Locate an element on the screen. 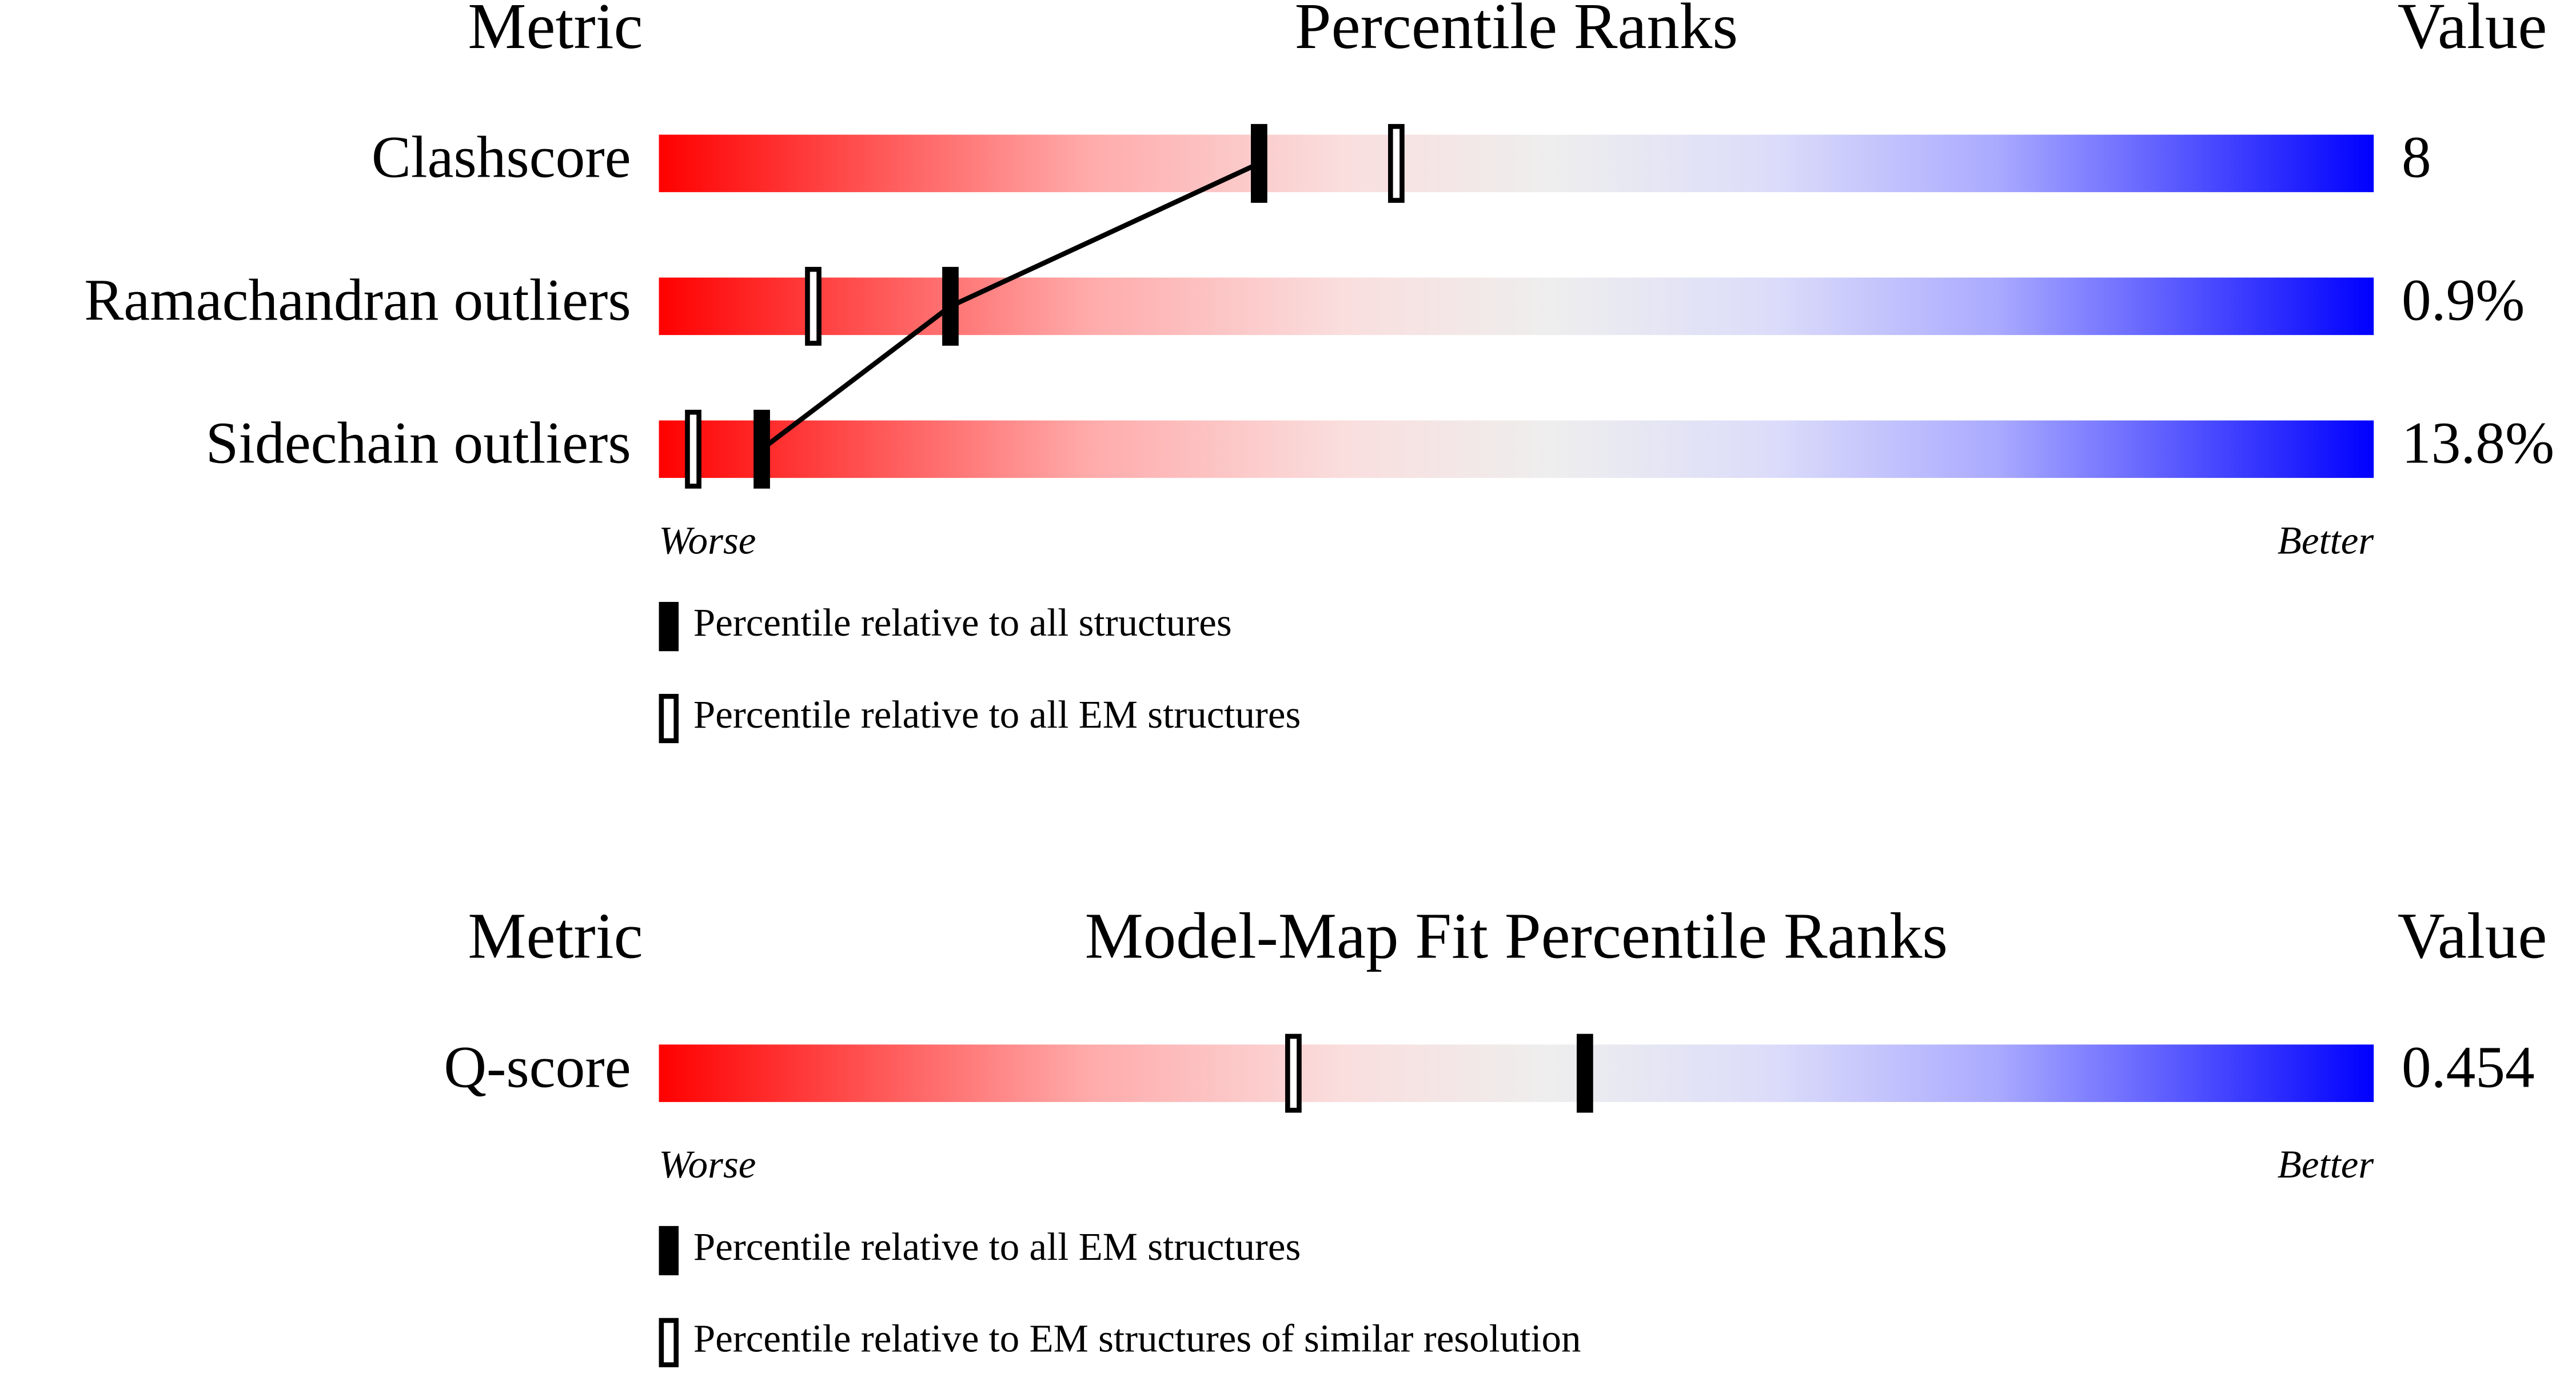 The image size is (2576, 1373). metric-label: Clashscore is located at coordinates (501, 157).